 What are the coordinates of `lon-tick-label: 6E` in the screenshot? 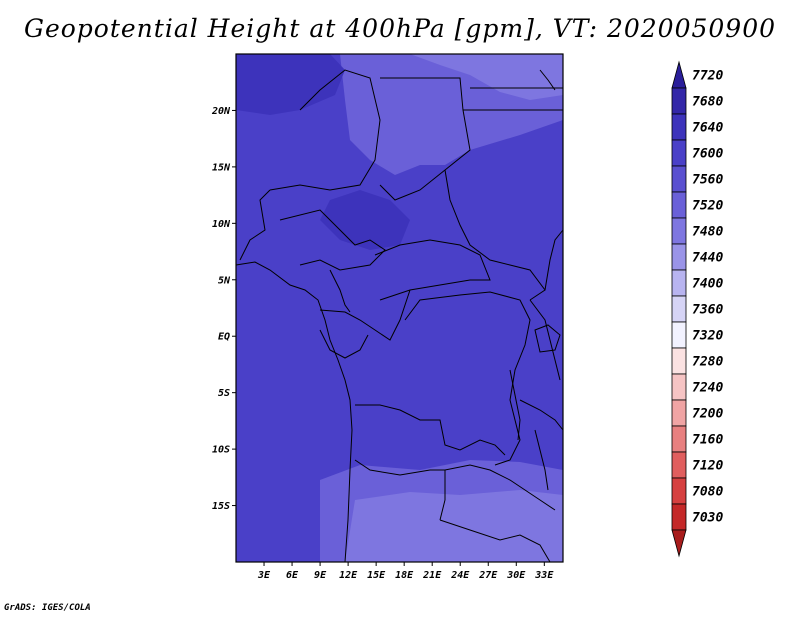 It's located at (292, 575).